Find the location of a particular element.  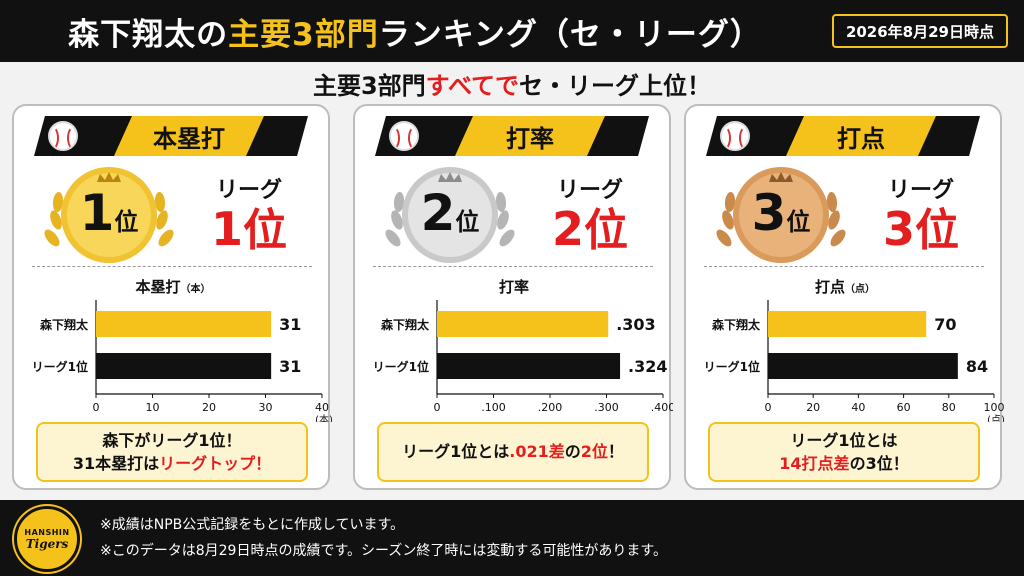

header-bar: 森下翔太の 主要3部門 ランキング（セ・リーグ） 2026年8月29日時点 is located at coordinates (512, 31).